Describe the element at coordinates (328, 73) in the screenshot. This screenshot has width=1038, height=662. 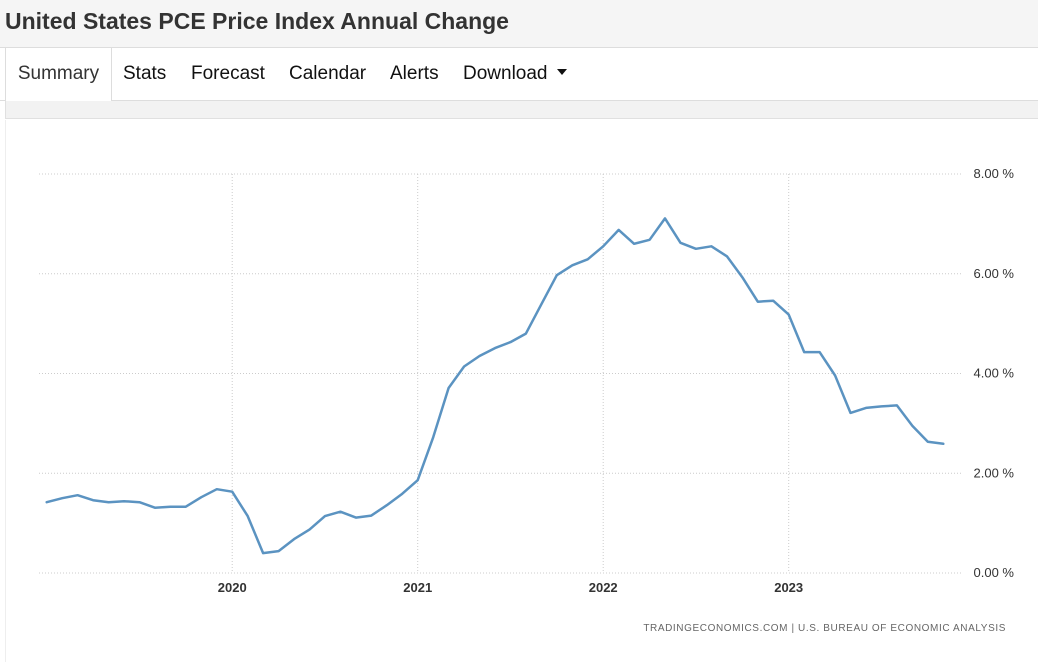
I see `tab-calendar: Calendar` at that location.